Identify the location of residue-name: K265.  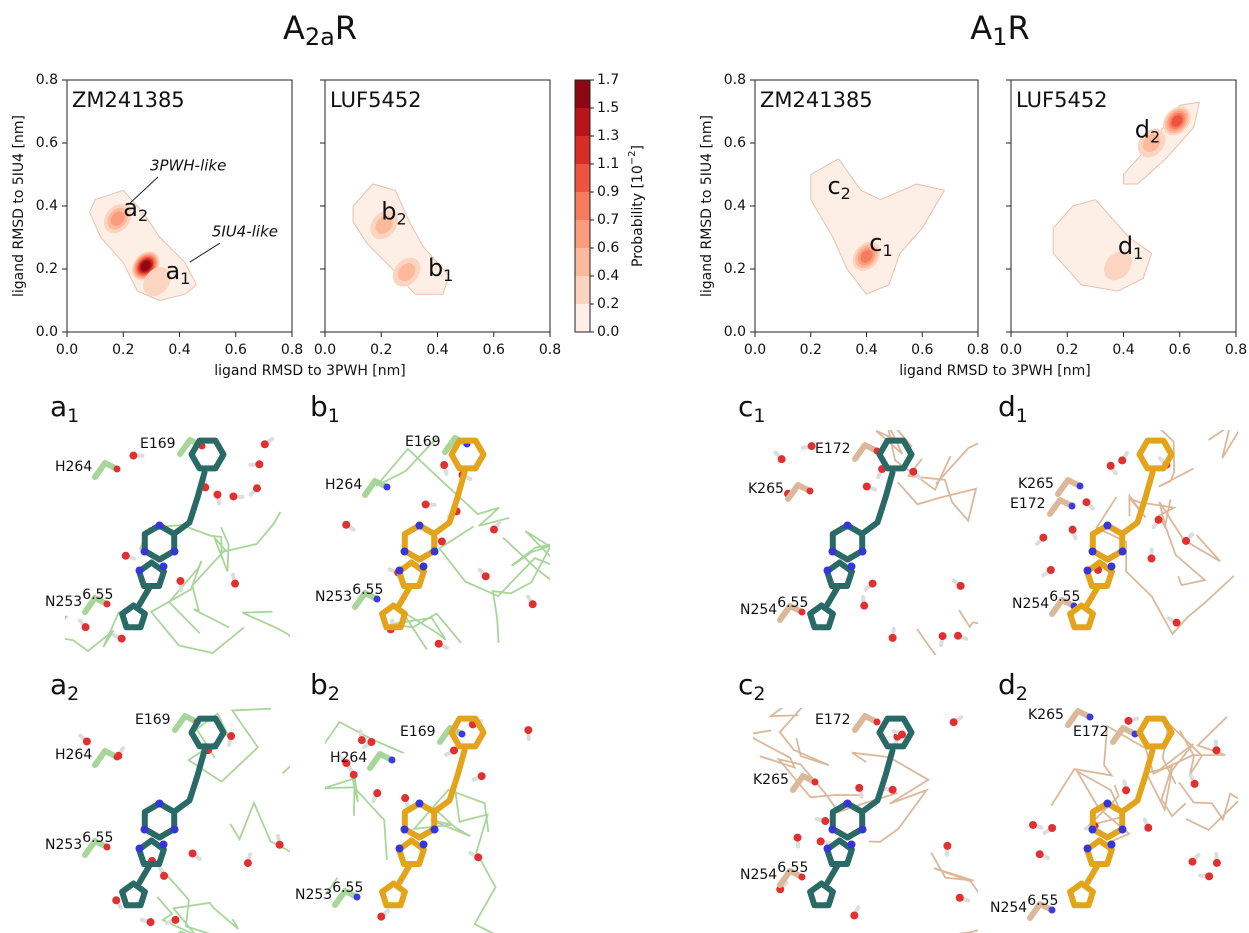
(771, 780).